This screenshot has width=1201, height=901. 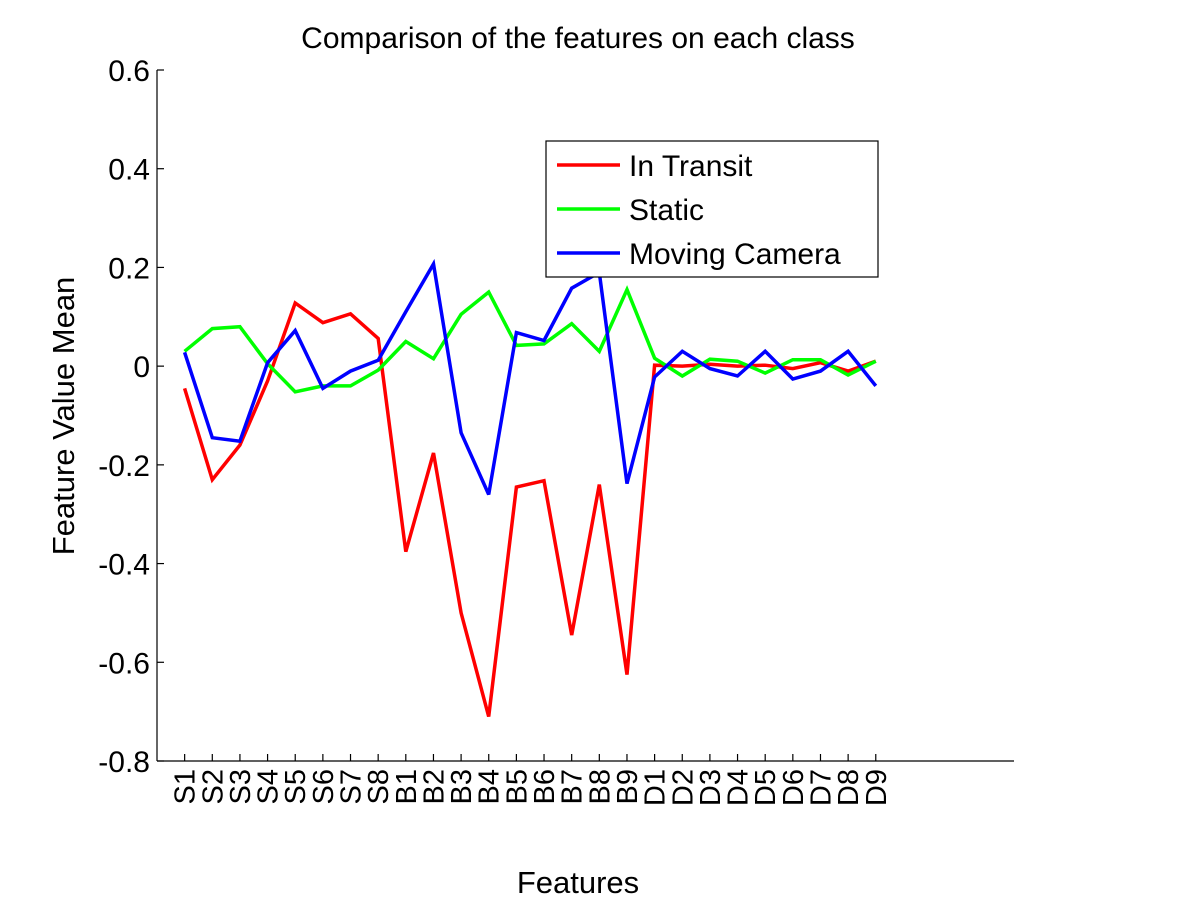 What do you see at coordinates (666, 210) in the screenshot?
I see `legend-label-static: Static` at bounding box center [666, 210].